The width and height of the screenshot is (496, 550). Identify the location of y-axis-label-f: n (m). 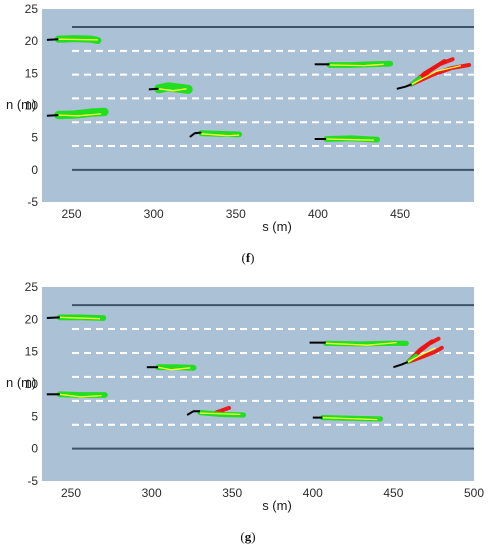
(21, 104).